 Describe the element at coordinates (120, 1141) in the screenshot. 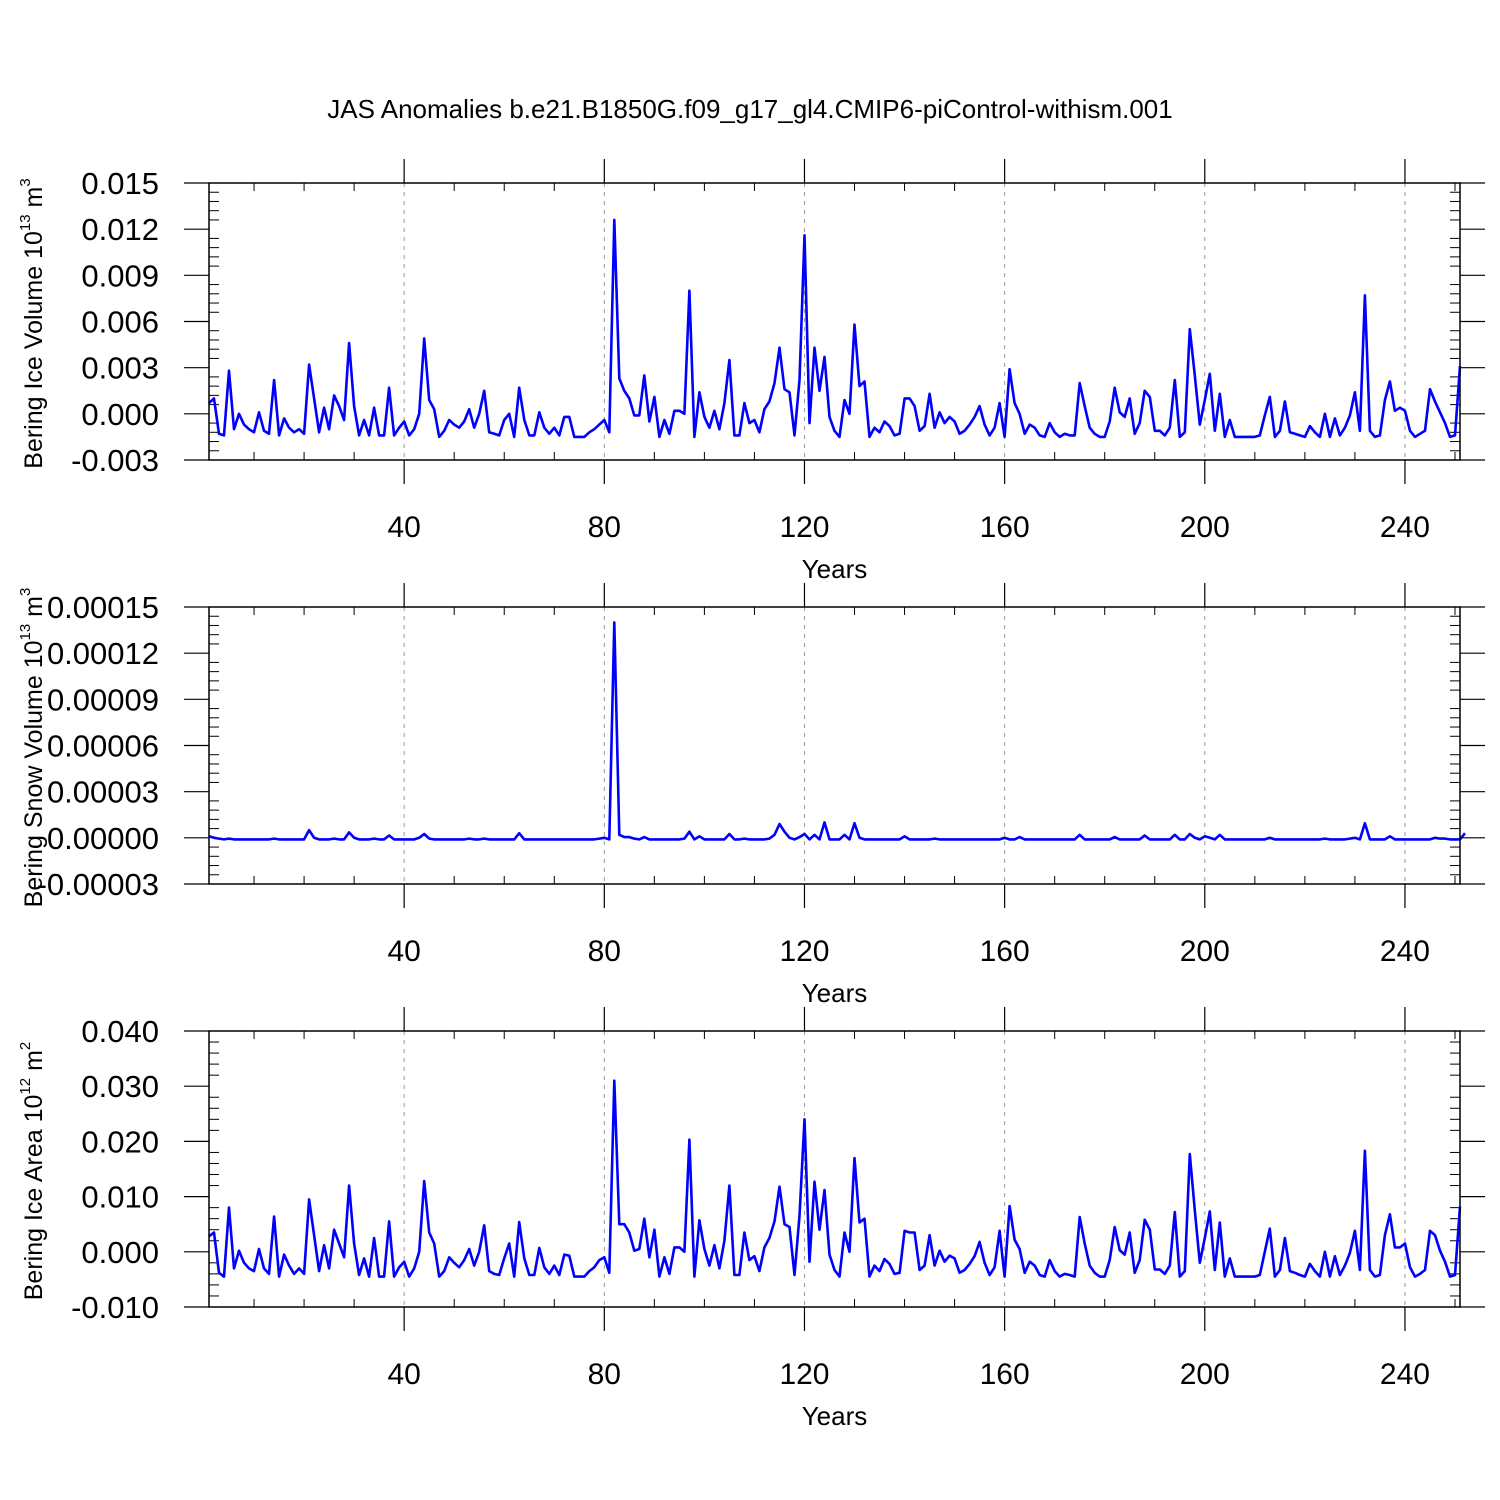

I see `y-tick-label: 0.020` at that location.